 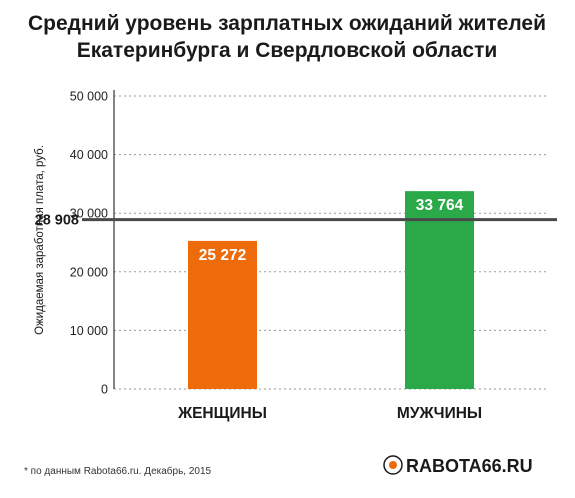 What do you see at coordinates (89, 331) in the screenshot?
I see `y-tick-label: 10 000` at bounding box center [89, 331].